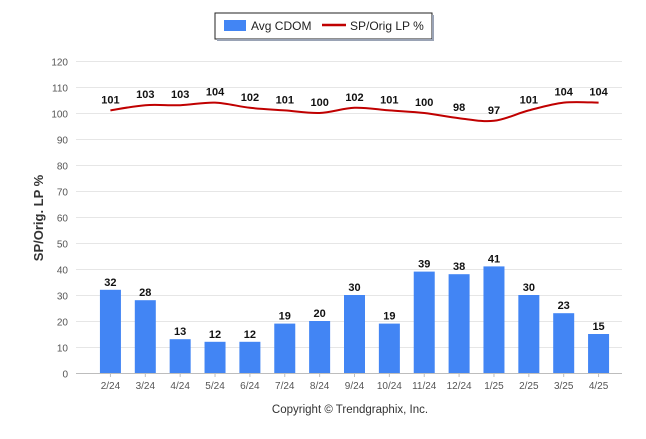  Describe the element at coordinates (389, 386) in the screenshot. I see `x-tick-label-10-24: 10/24` at that location.